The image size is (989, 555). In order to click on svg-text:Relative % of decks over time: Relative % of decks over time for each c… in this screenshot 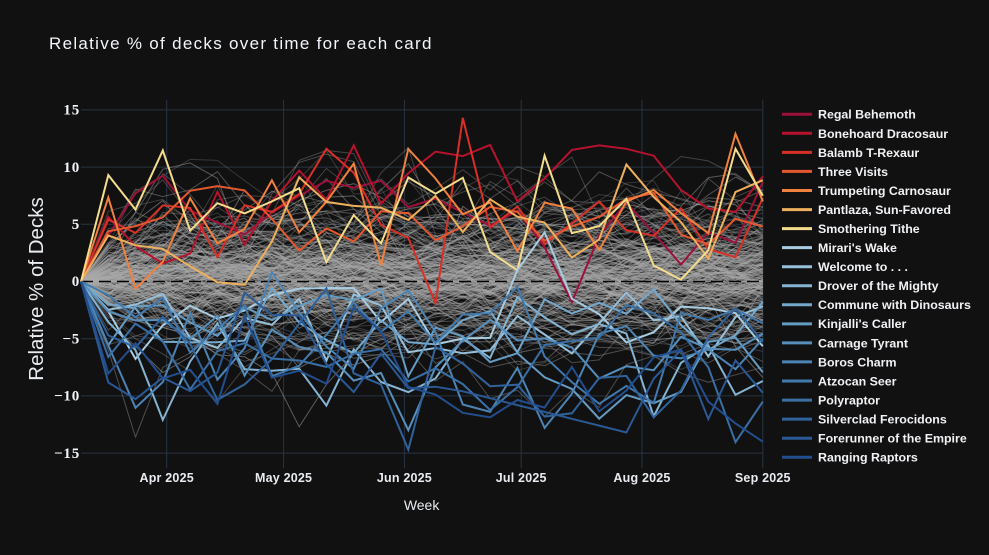, I will do `click(241, 43)`.